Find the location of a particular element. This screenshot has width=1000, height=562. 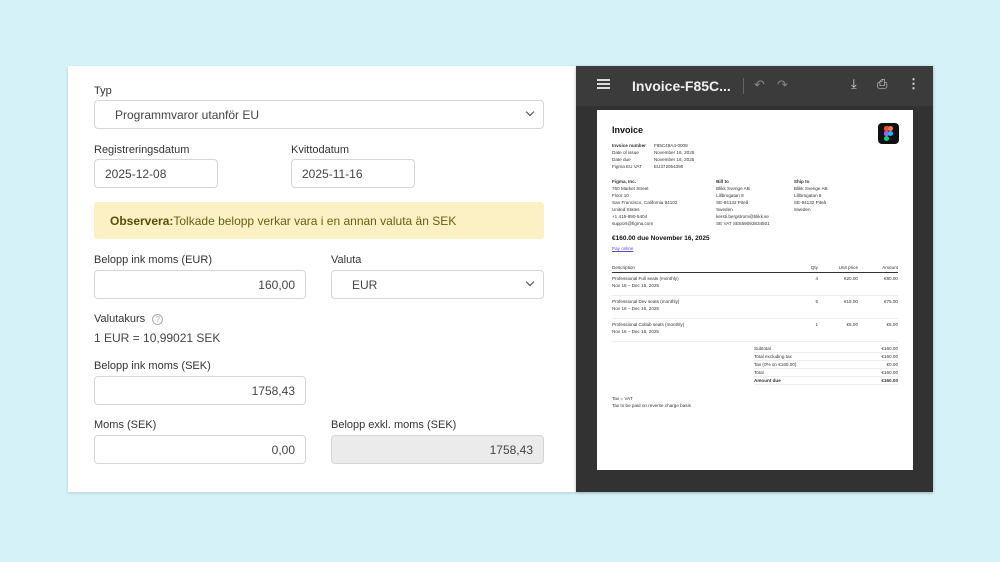

viewer-toolbar: Invoice-F85C... ↶ ↷ ⤓ ⎙ ⋮ is located at coordinates (754, 86).